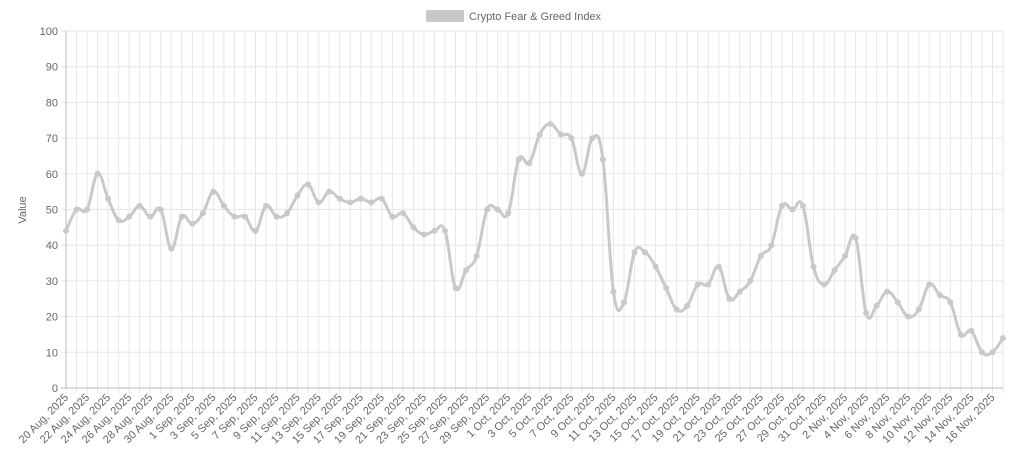 The image size is (1024, 453). I want to click on y-tick-label: 100, so click(49, 32).